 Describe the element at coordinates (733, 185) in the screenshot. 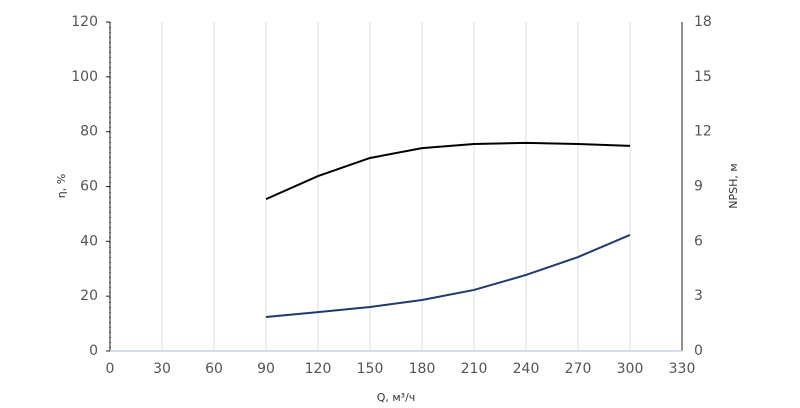

I see `y2-axis-label: NPSH, м` at that location.